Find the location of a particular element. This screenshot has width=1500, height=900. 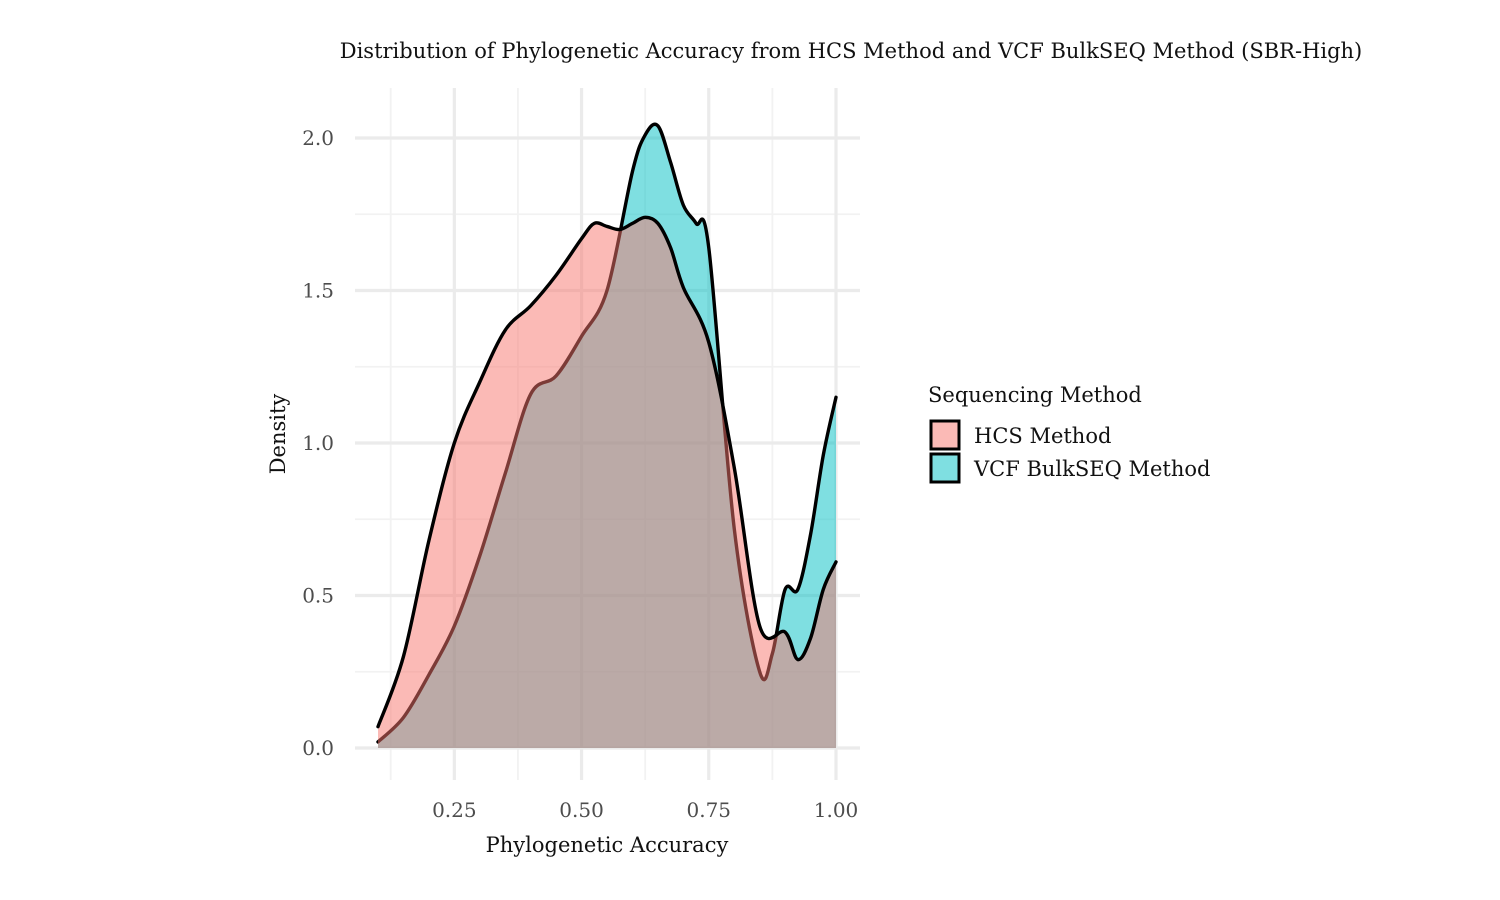

x-axis-label: Phylogenetic Accuracy is located at coordinates (607, 845).